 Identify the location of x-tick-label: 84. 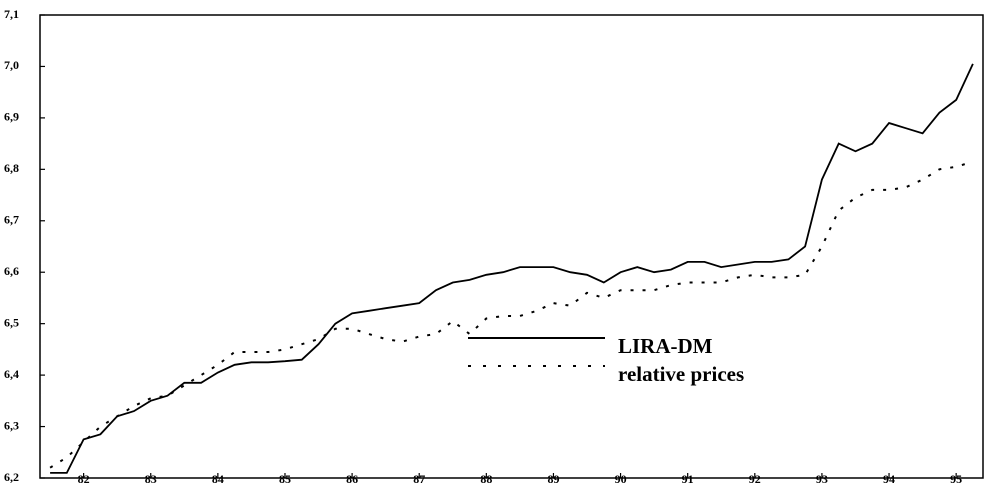
(218, 478).